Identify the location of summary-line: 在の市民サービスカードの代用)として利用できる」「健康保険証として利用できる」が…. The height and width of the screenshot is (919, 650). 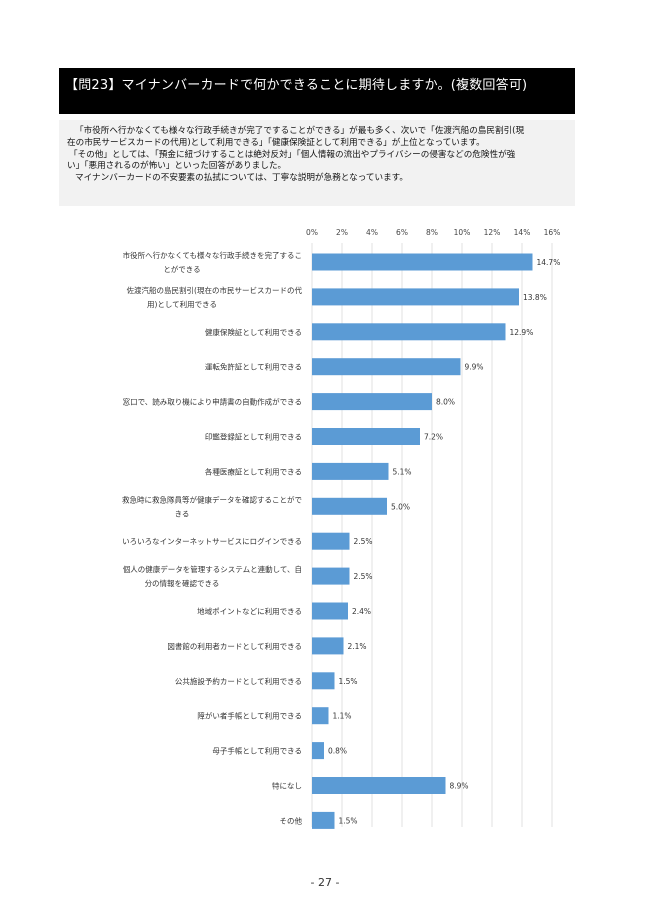
(276, 142).